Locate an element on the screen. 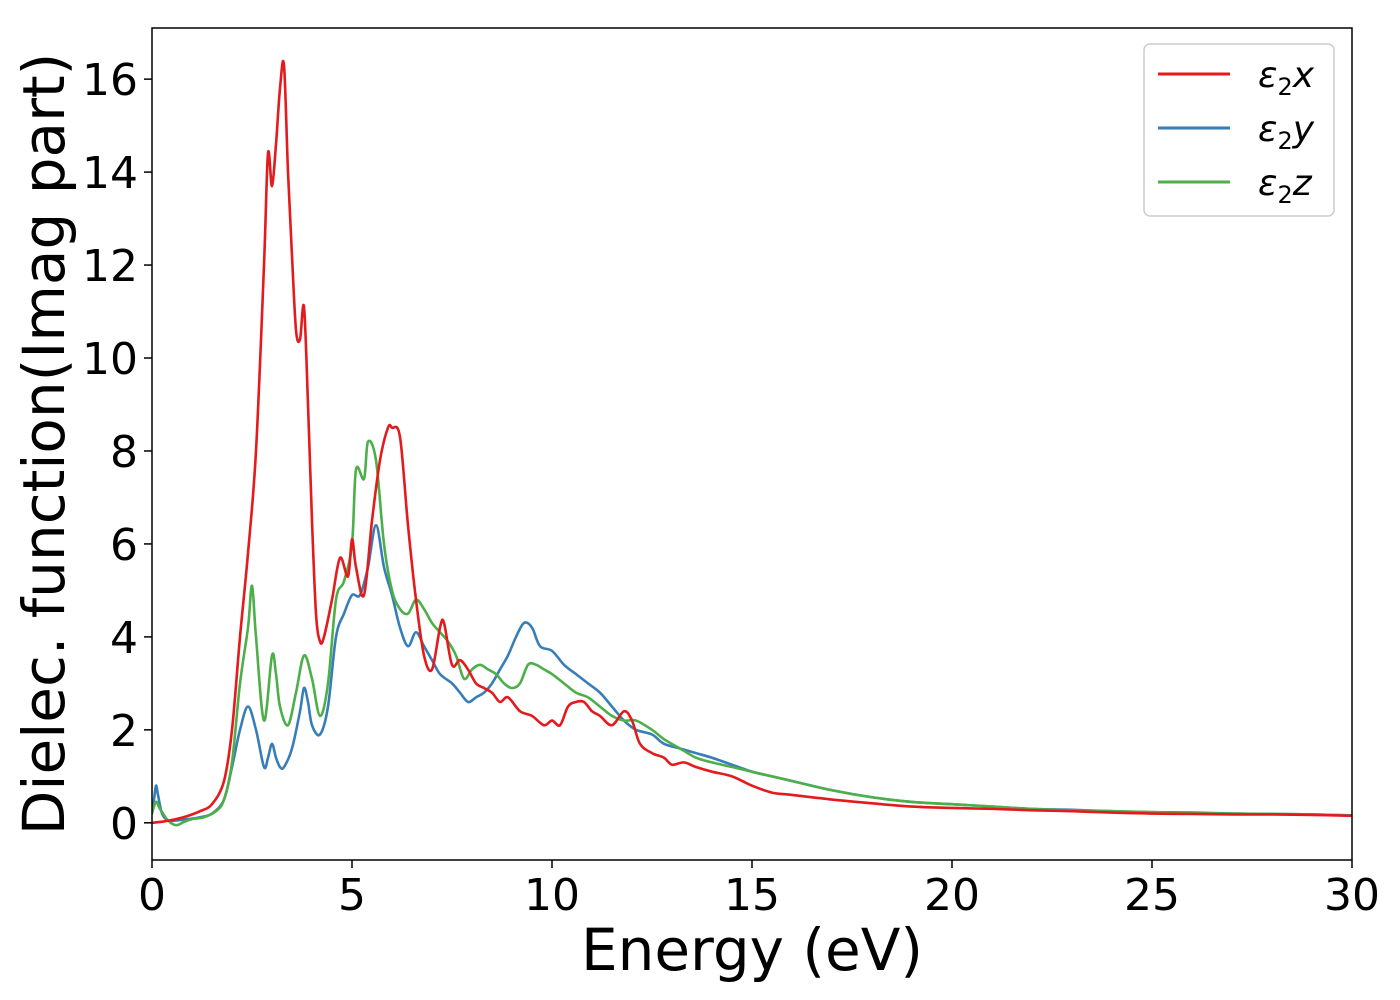 The width and height of the screenshot is (1400, 1000). legend-label-y: ε2y is located at coordinates (1286, 132).